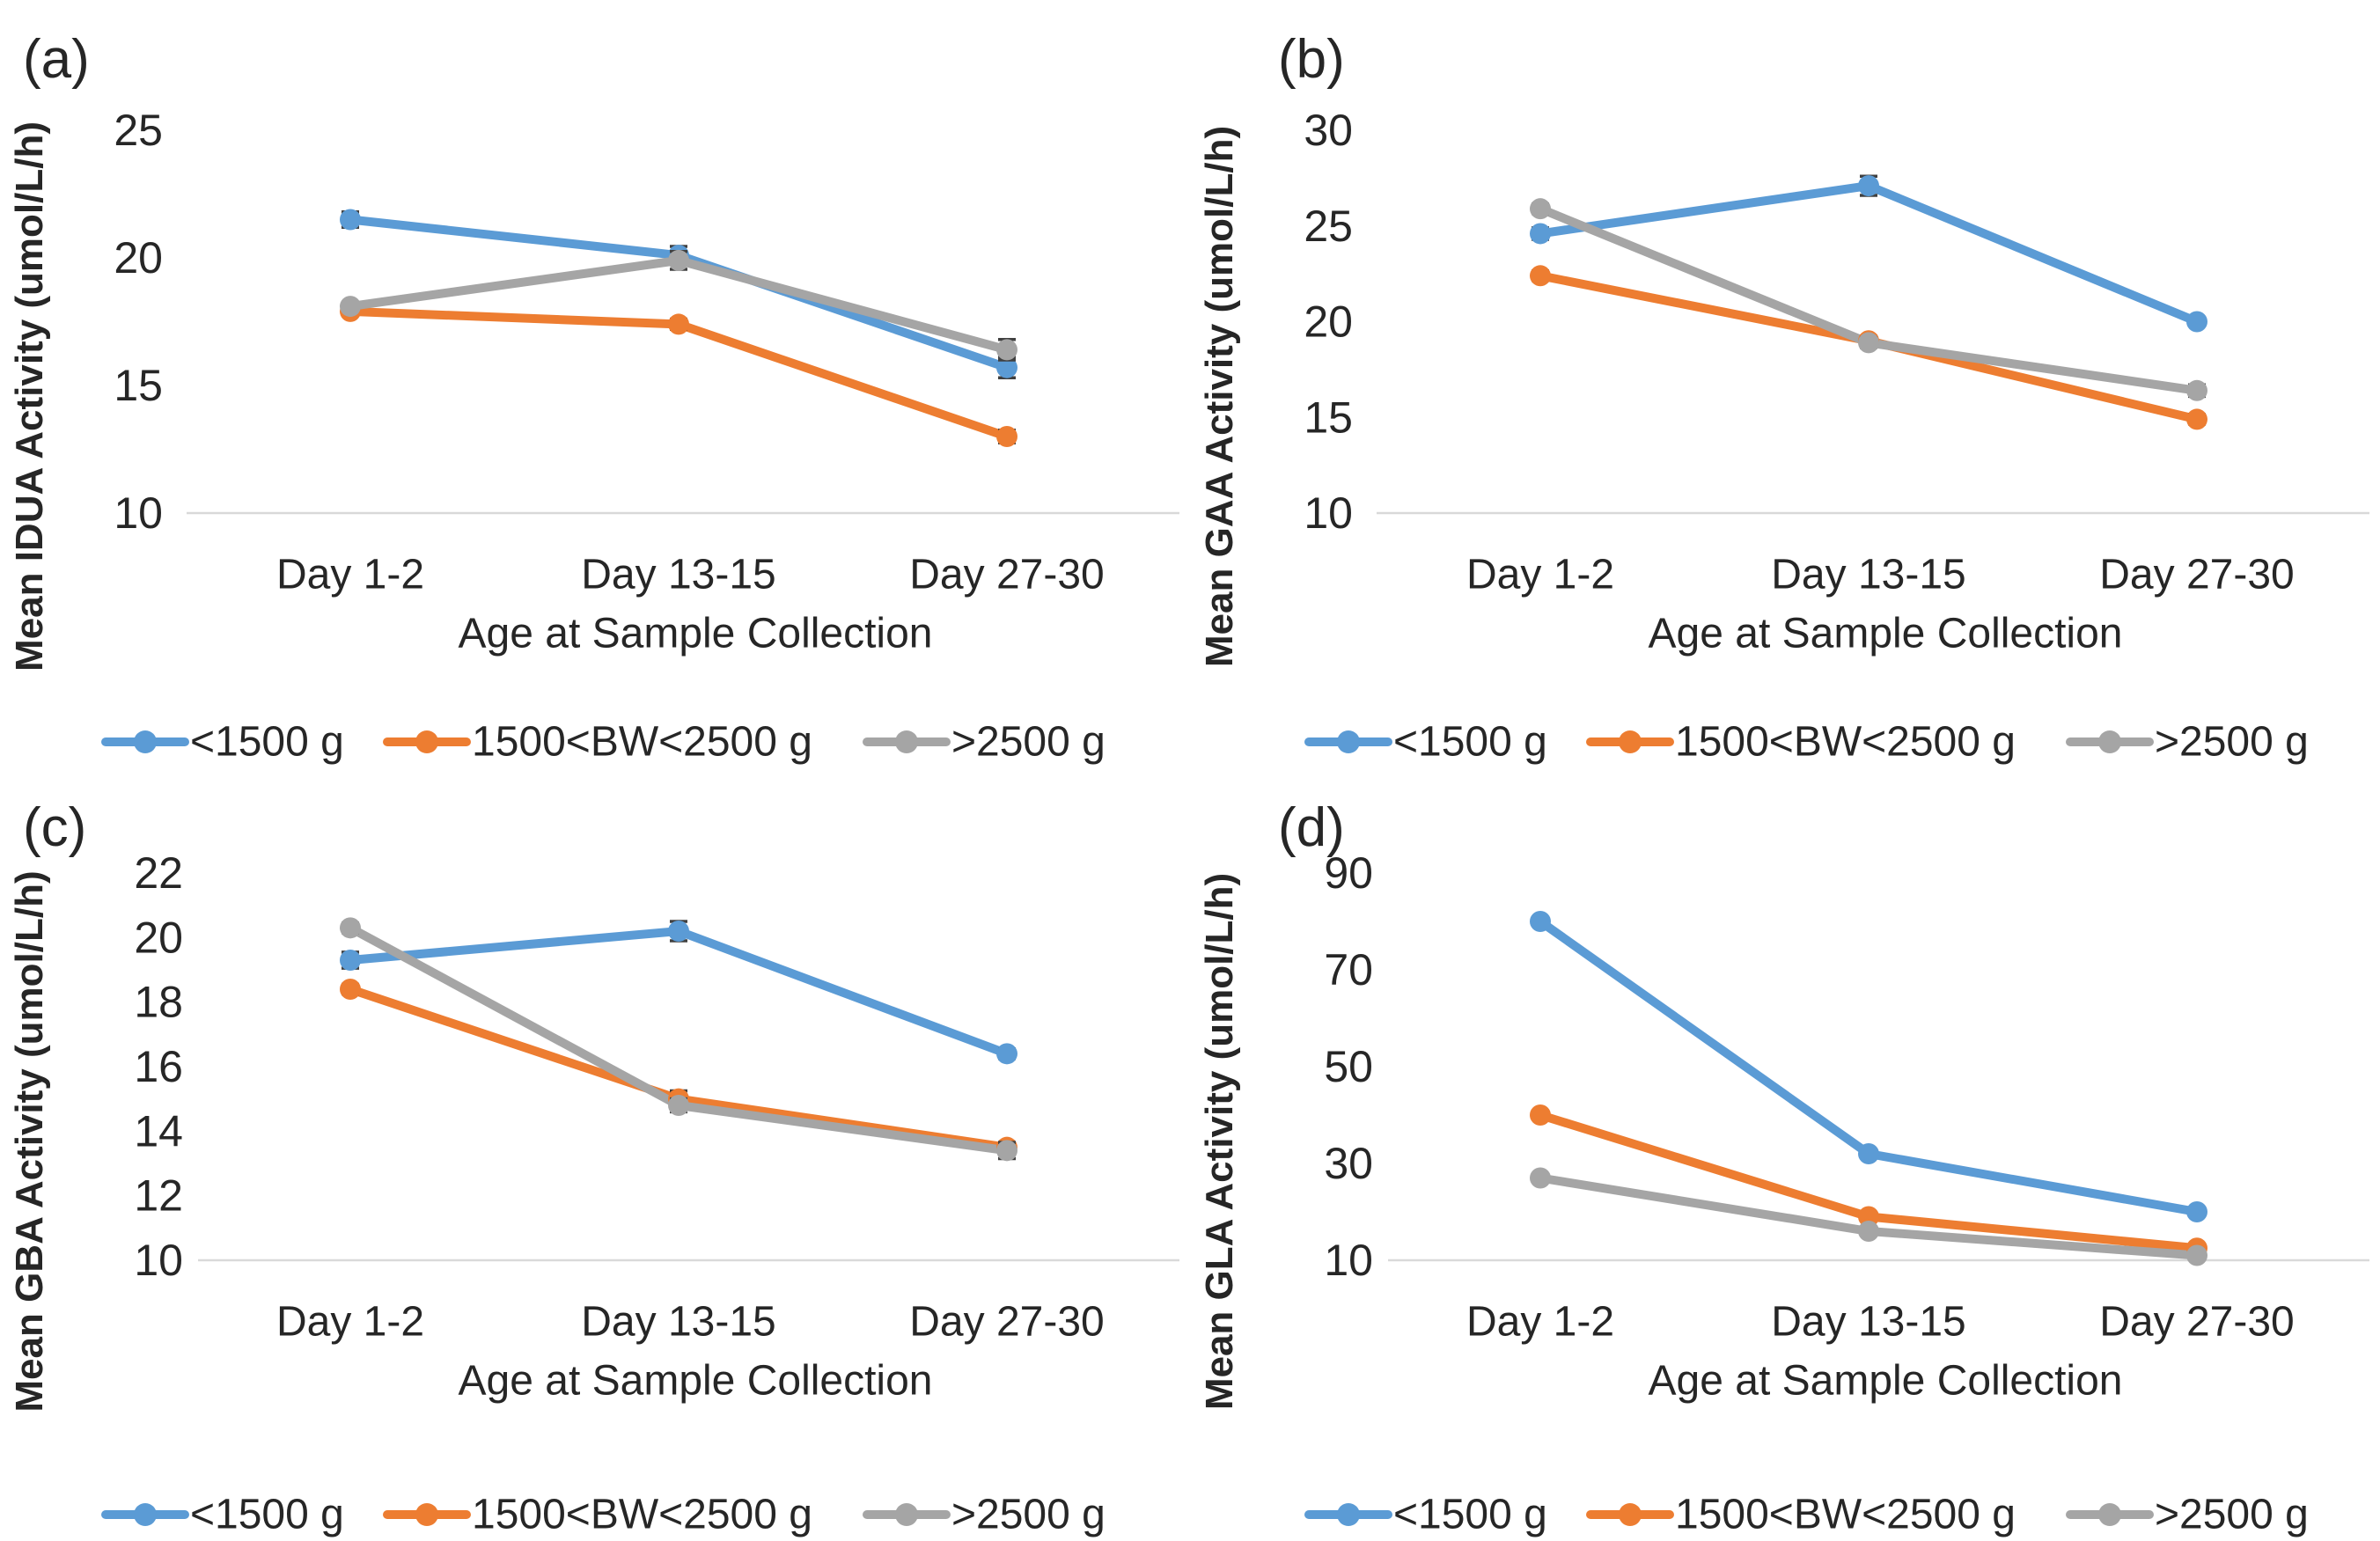 Image resolution: width=2380 pixels, height=1541 pixels. What do you see at coordinates (56, 59) in the screenshot?
I see `panel-letter: (a)` at bounding box center [56, 59].